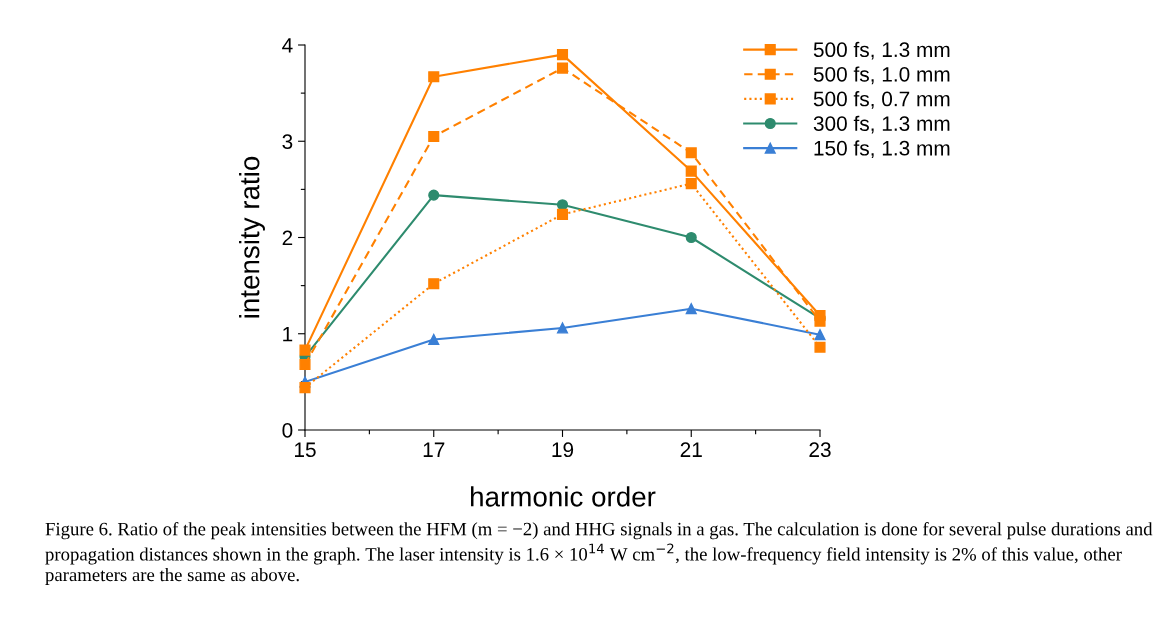  What do you see at coordinates (563, 496) in the screenshot?
I see `x-axis-title: harmonic order` at bounding box center [563, 496].